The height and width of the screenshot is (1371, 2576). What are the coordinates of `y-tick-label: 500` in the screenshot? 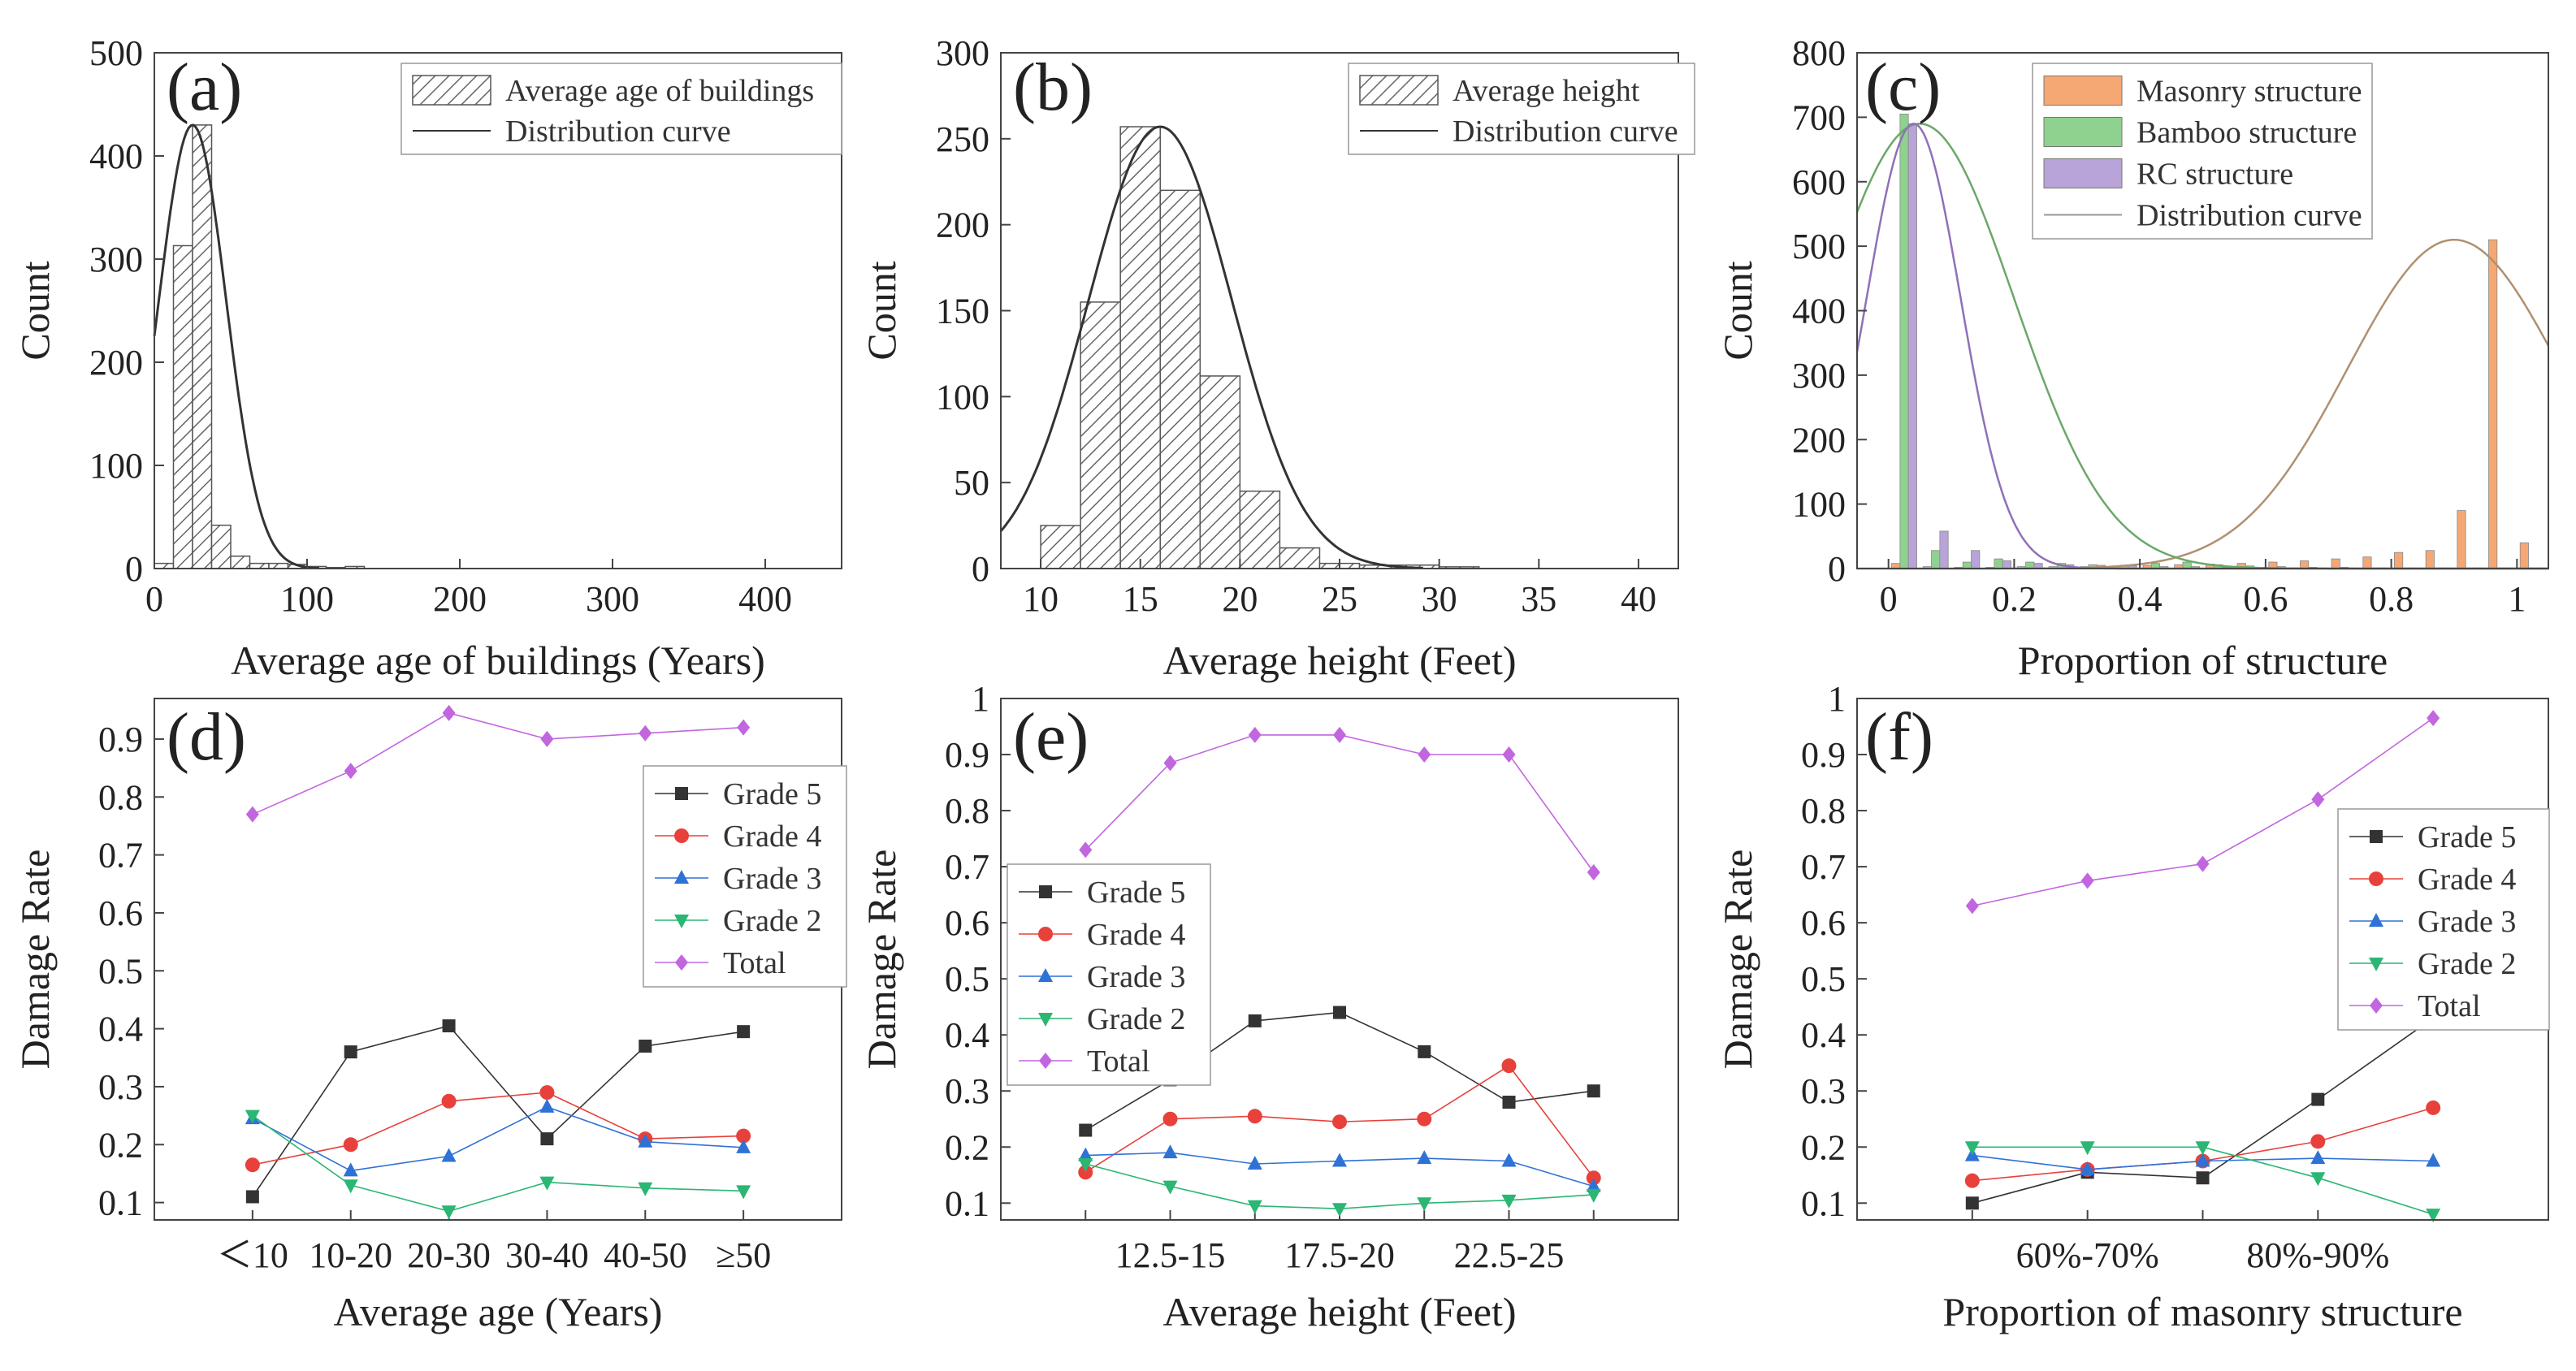 It's located at (1819, 246).